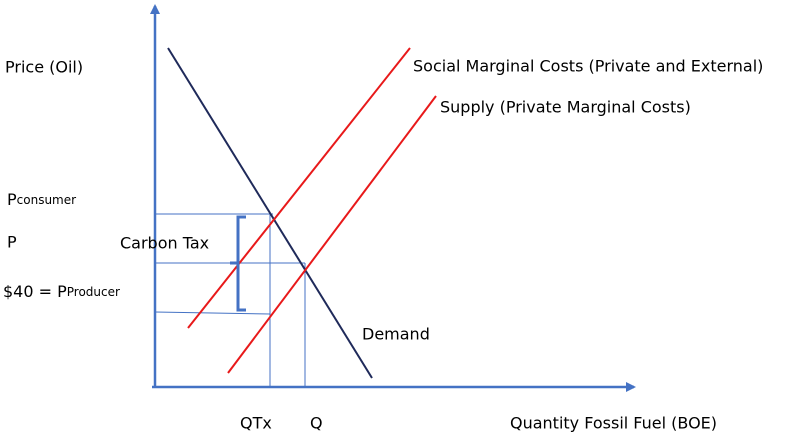 This screenshot has width=796, height=436. I want to click on tax-label: Carbon Tax, so click(164, 243).